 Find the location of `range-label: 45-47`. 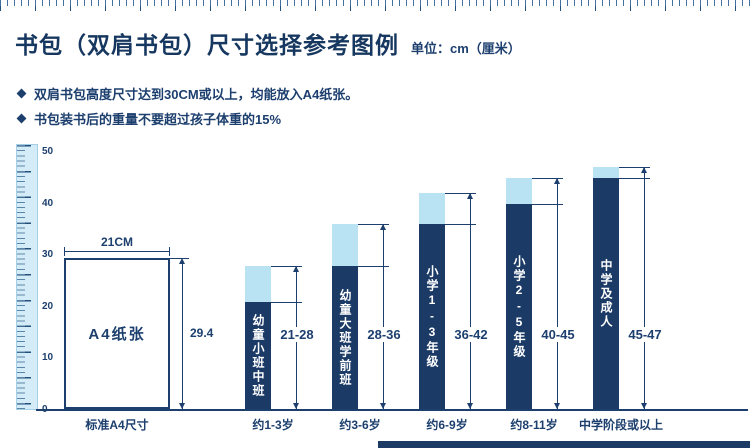

range-label: 45-47 is located at coordinates (645, 334).